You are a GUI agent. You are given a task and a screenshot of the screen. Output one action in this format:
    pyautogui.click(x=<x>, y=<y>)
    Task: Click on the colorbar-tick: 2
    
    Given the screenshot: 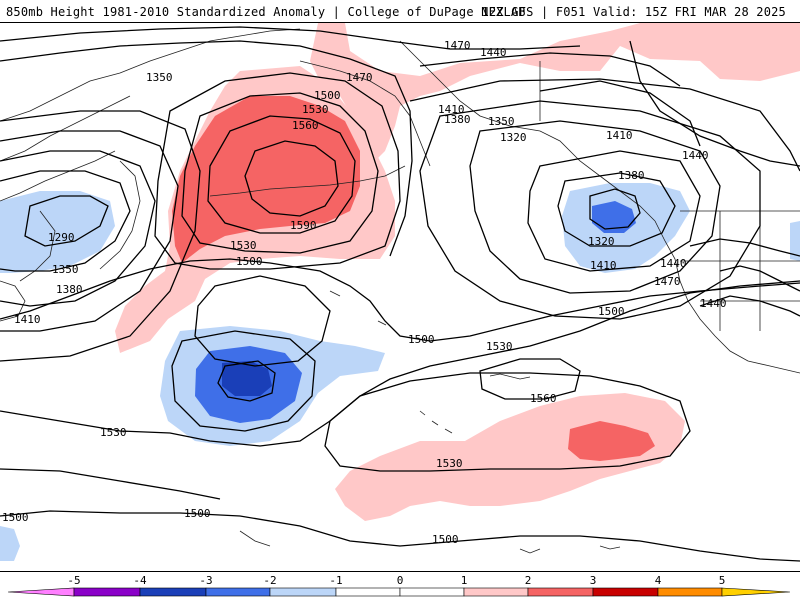 What is the action you would take?
    pyautogui.click(x=528, y=580)
    